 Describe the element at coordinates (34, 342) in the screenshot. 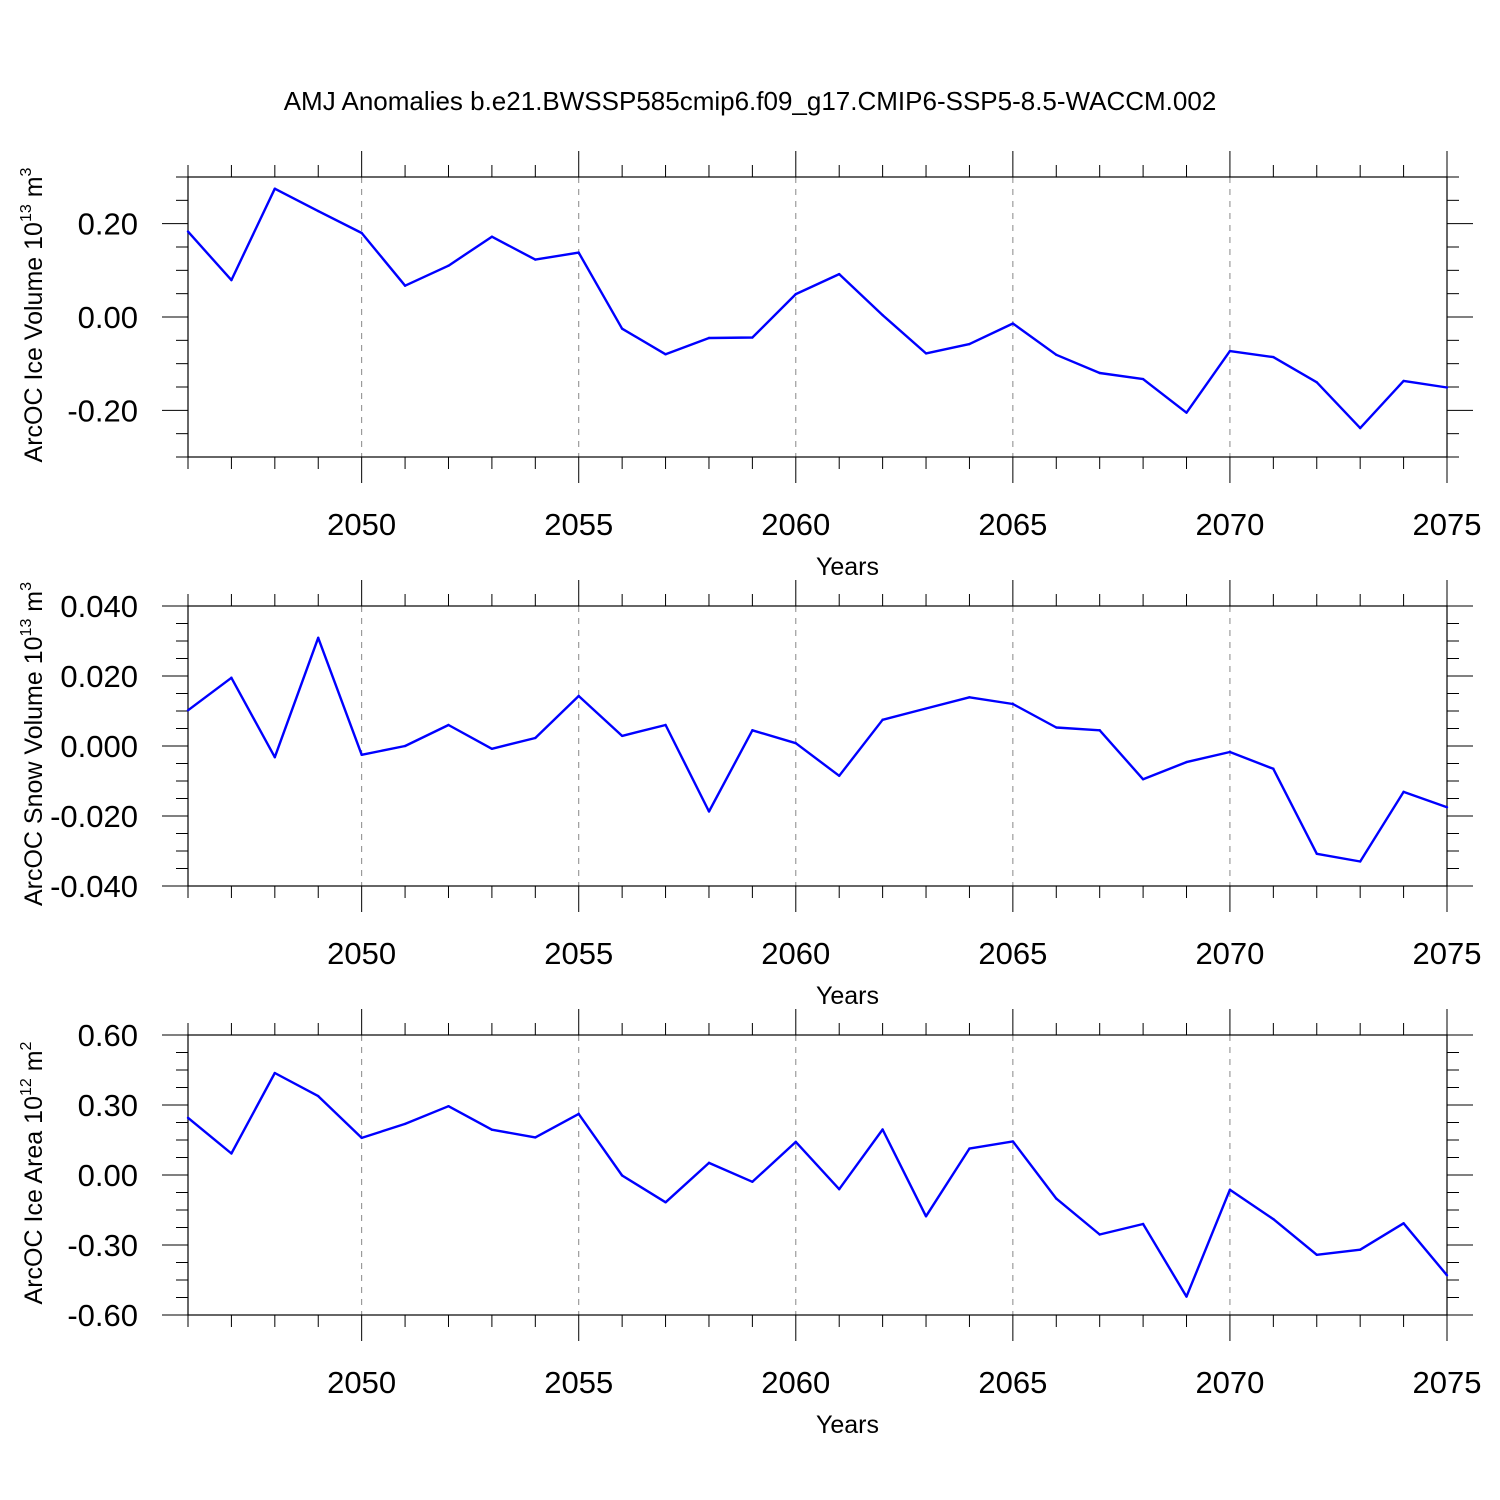

I see `y-axis-label-ylabel-main: ArcOC Ice Volume 10` at that location.